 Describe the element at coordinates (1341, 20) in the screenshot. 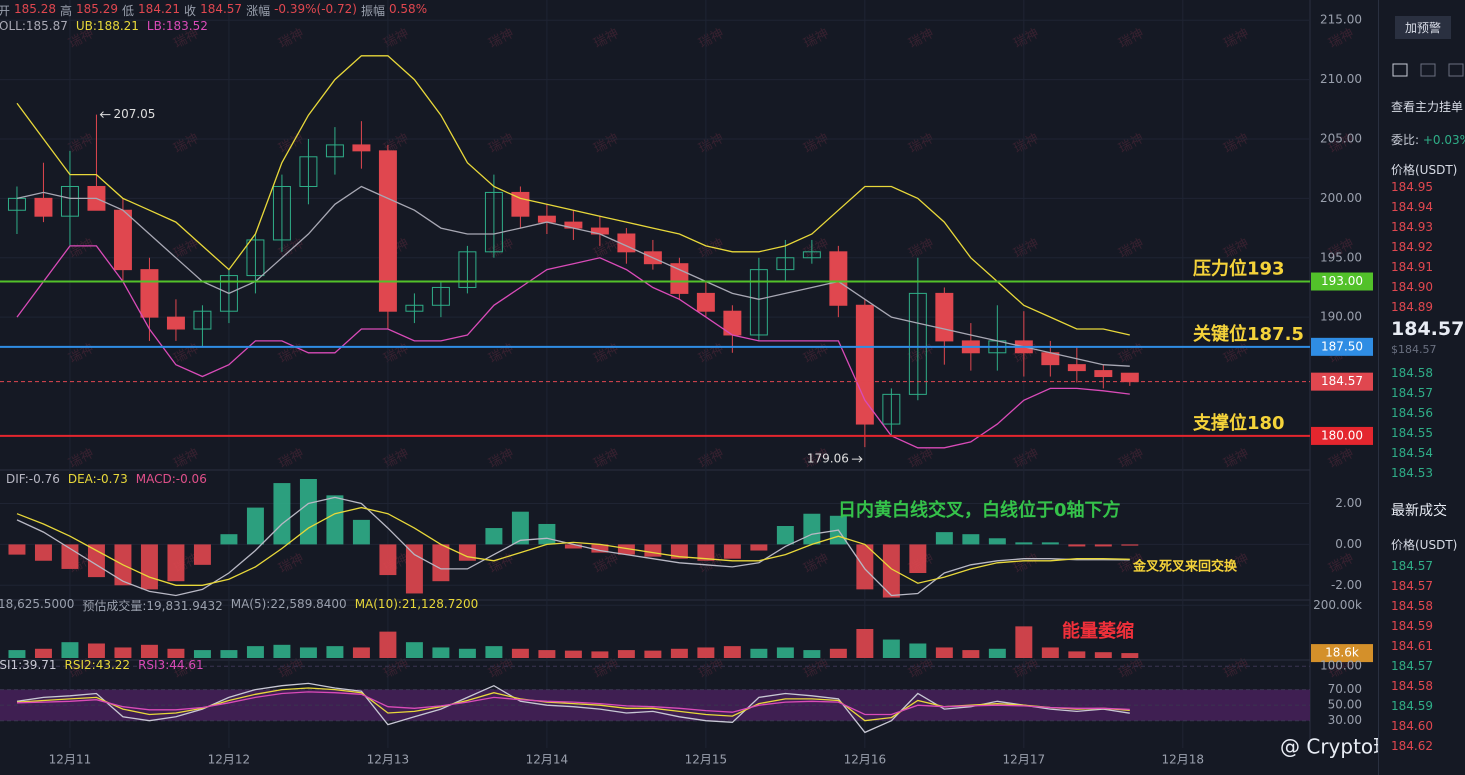

I see `y-tick-label: 215.00` at that location.